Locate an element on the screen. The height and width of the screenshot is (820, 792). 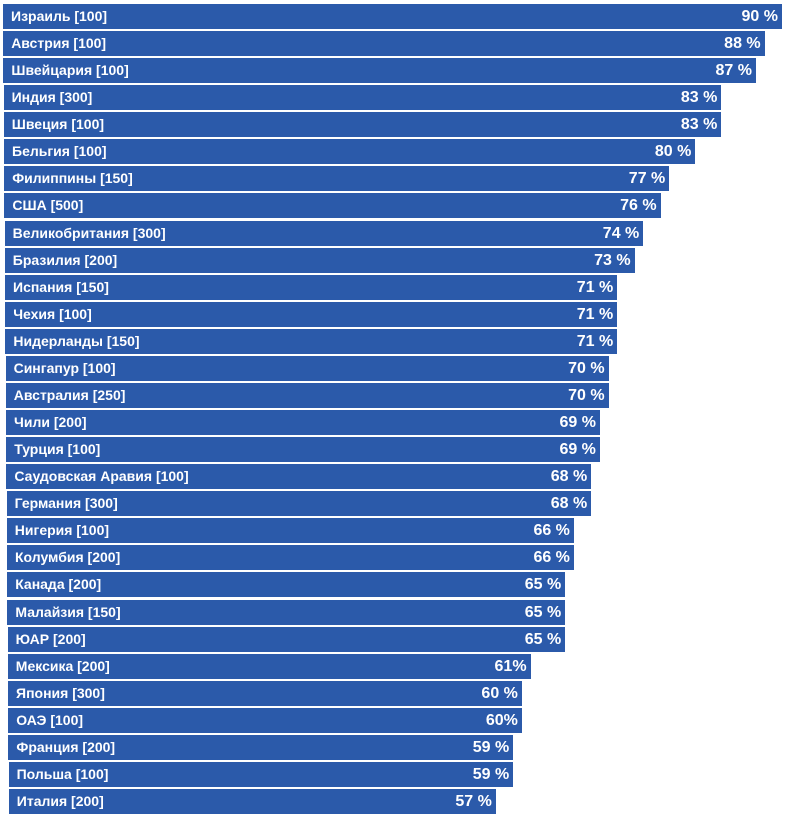
bar: Мексика [200] 61% is located at coordinates (269, 666).